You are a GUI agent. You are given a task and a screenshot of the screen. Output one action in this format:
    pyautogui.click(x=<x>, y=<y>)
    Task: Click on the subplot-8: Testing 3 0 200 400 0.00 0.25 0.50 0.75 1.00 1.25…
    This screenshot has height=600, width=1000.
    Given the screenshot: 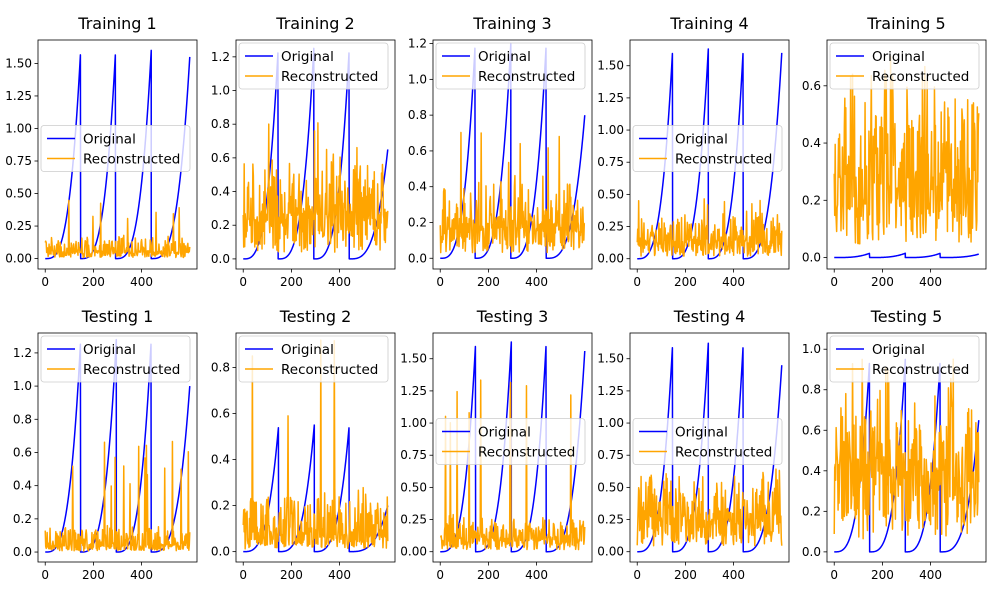 What is the action you would take?
    pyautogui.click(x=496, y=444)
    